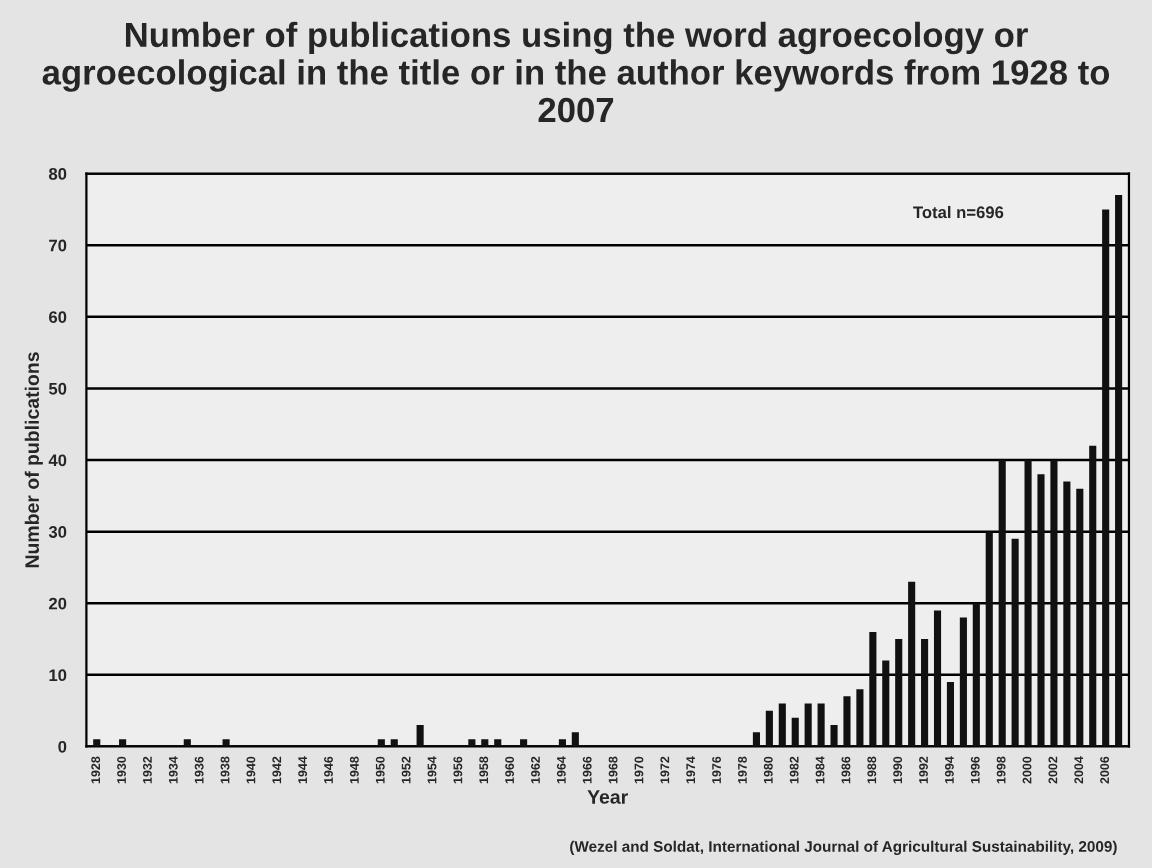  I want to click on y-tick-label: 40, so click(57, 460).